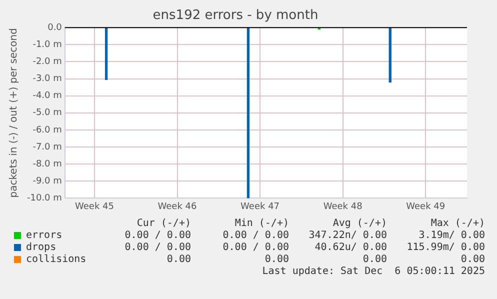 Image resolution: width=497 pixels, height=299 pixels. I want to click on legend-label: errors, so click(45, 236).